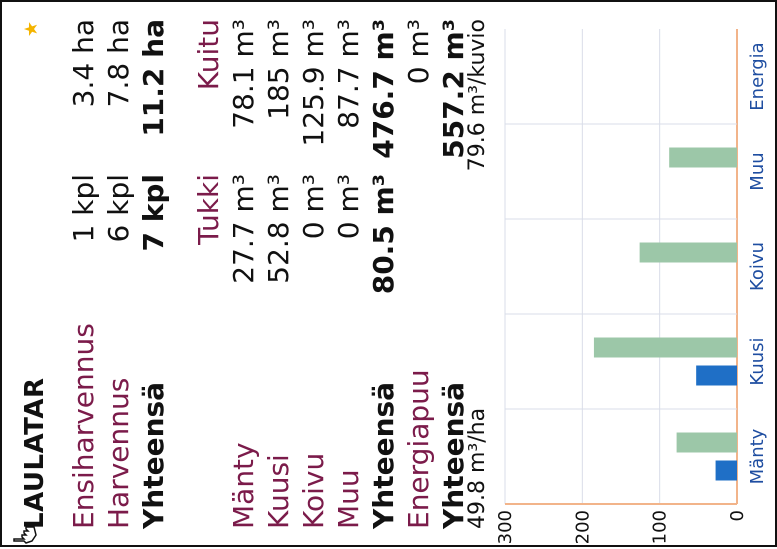 The width and height of the screenshot is (777, 549). I want to click on category-label: Energia, so click(757, 76).